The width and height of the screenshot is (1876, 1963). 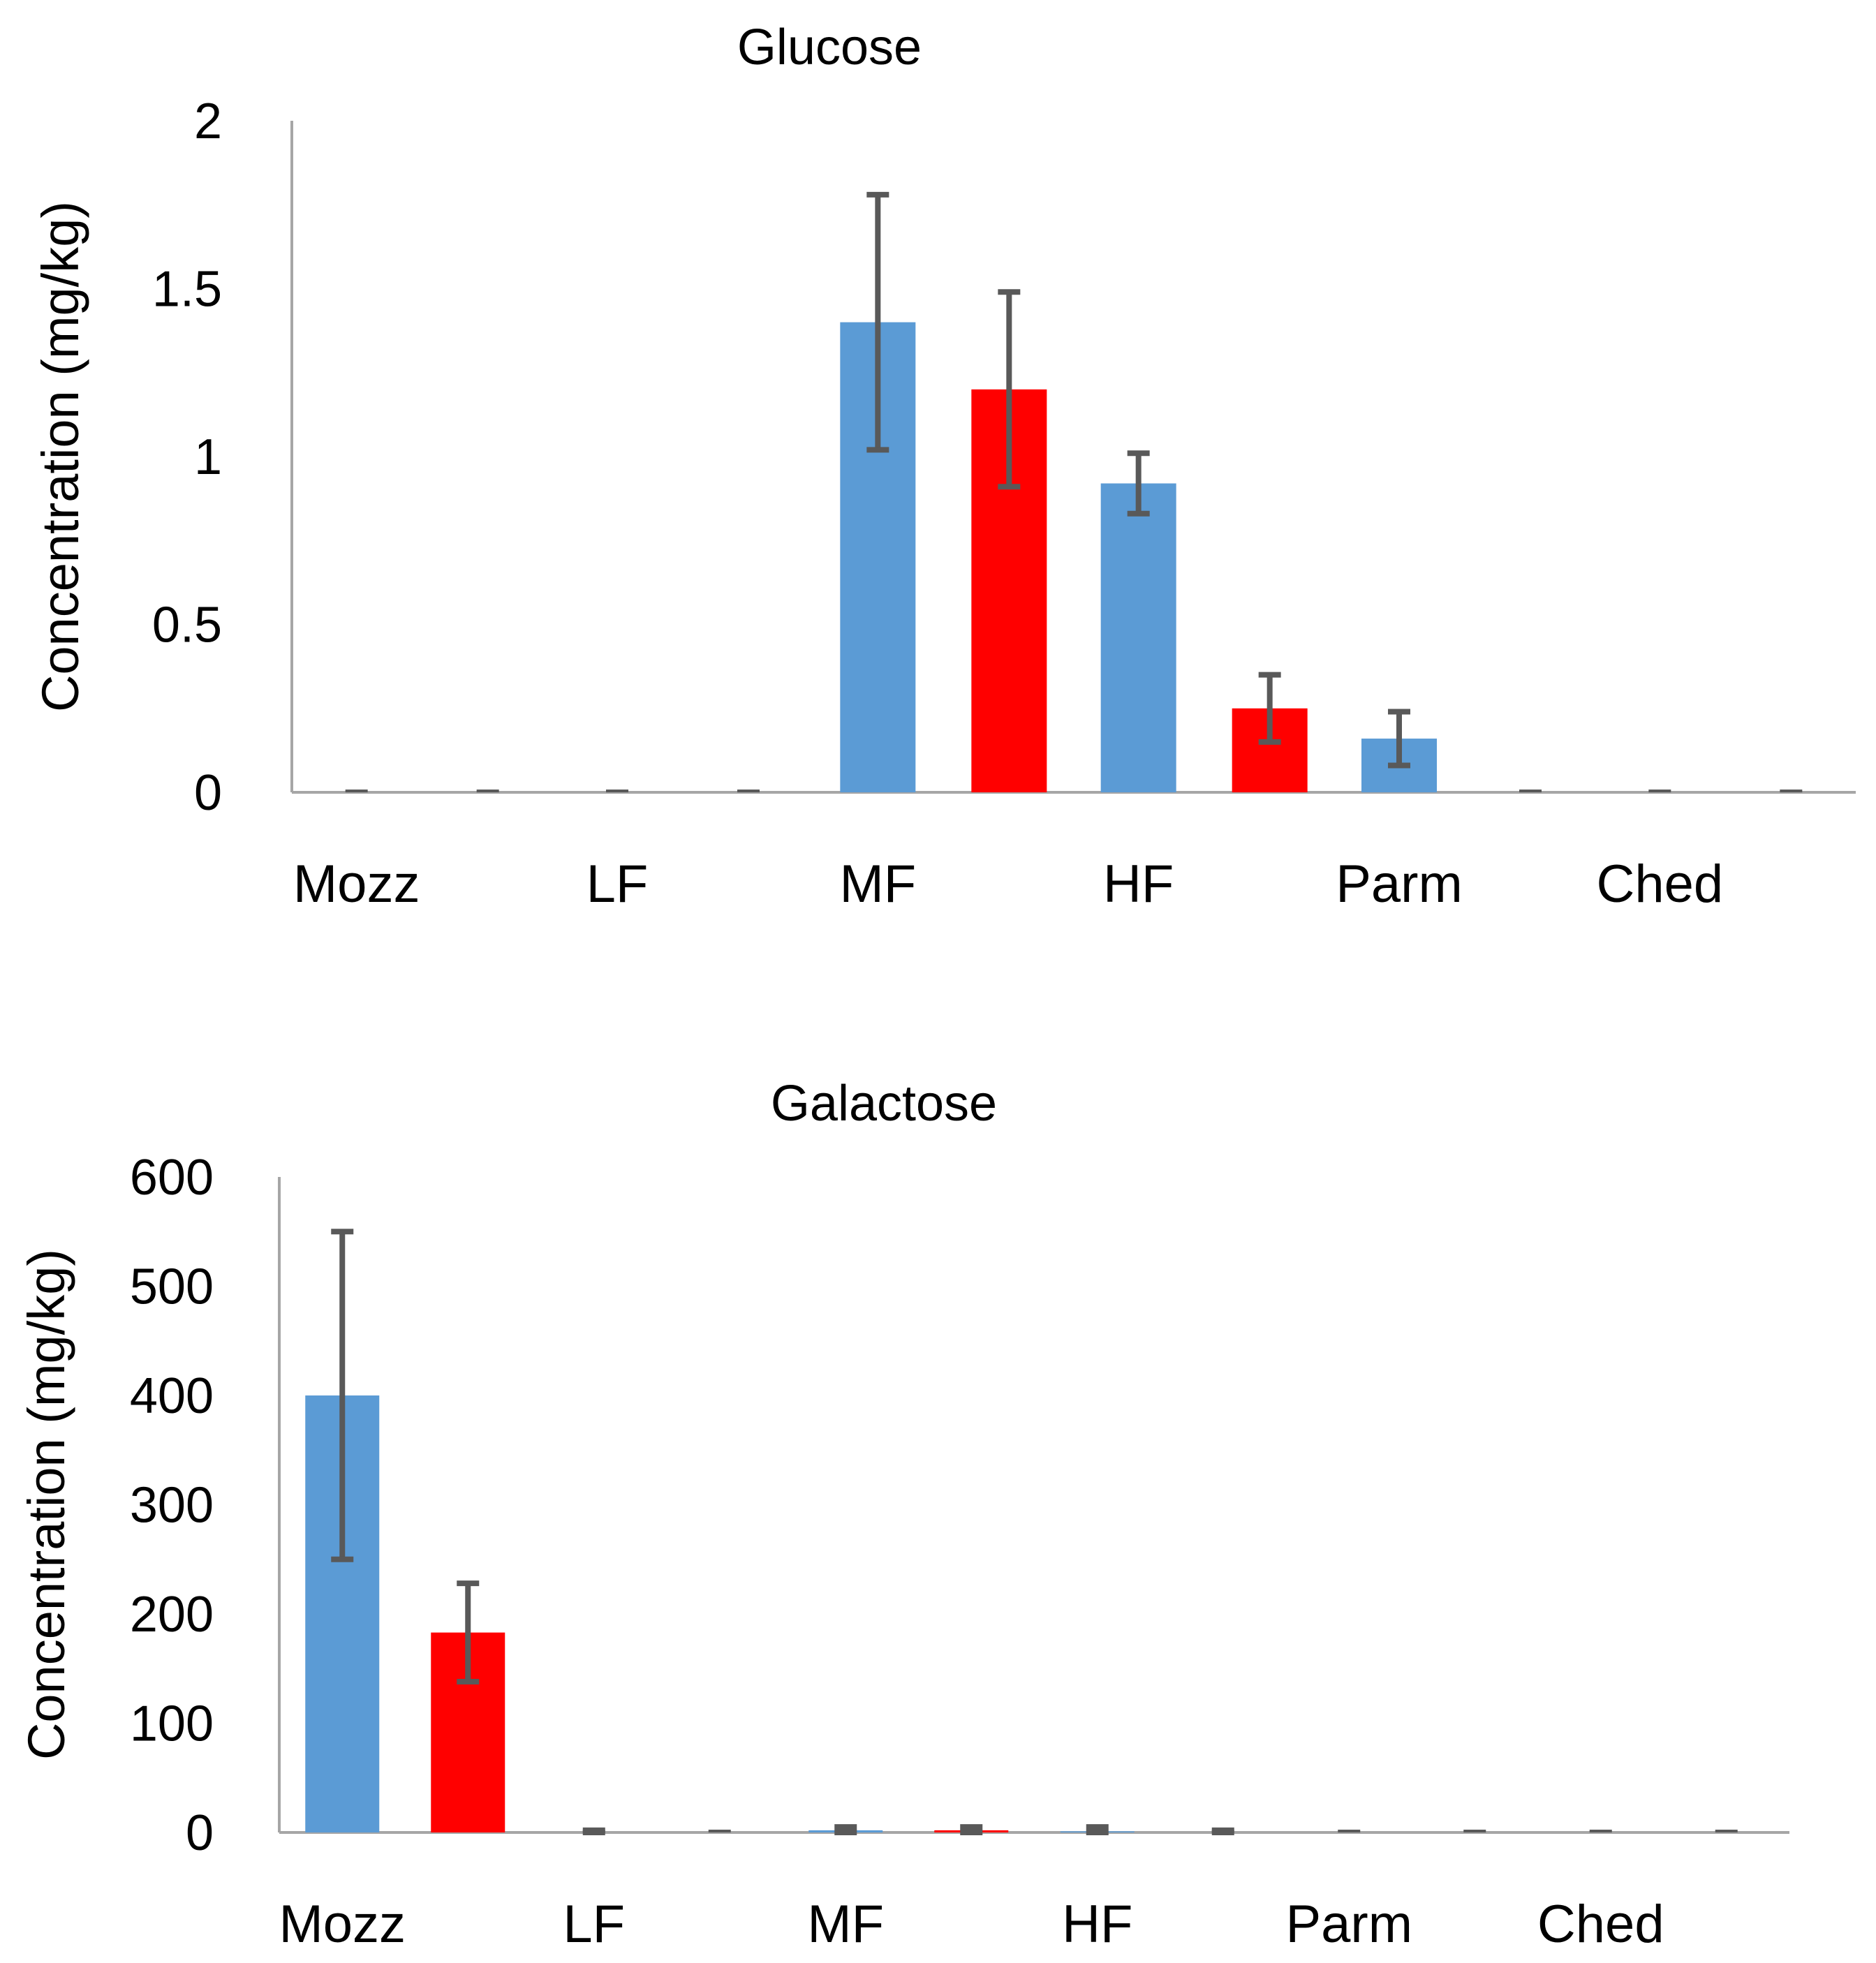 What do you see at coordinates (342, 1396) in the screenshot?
I see `error-bar-mozz-blue` at bounding box center [342, 1396].